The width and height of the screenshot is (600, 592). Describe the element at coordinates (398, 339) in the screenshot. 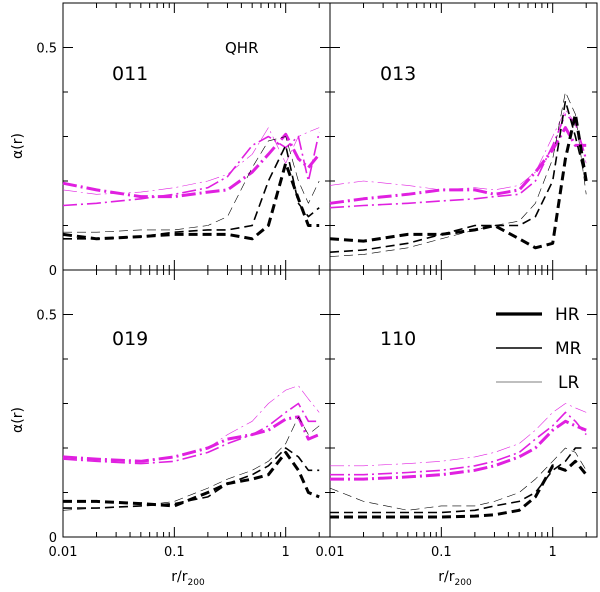

I see `panel-id-label: 110` at that location.